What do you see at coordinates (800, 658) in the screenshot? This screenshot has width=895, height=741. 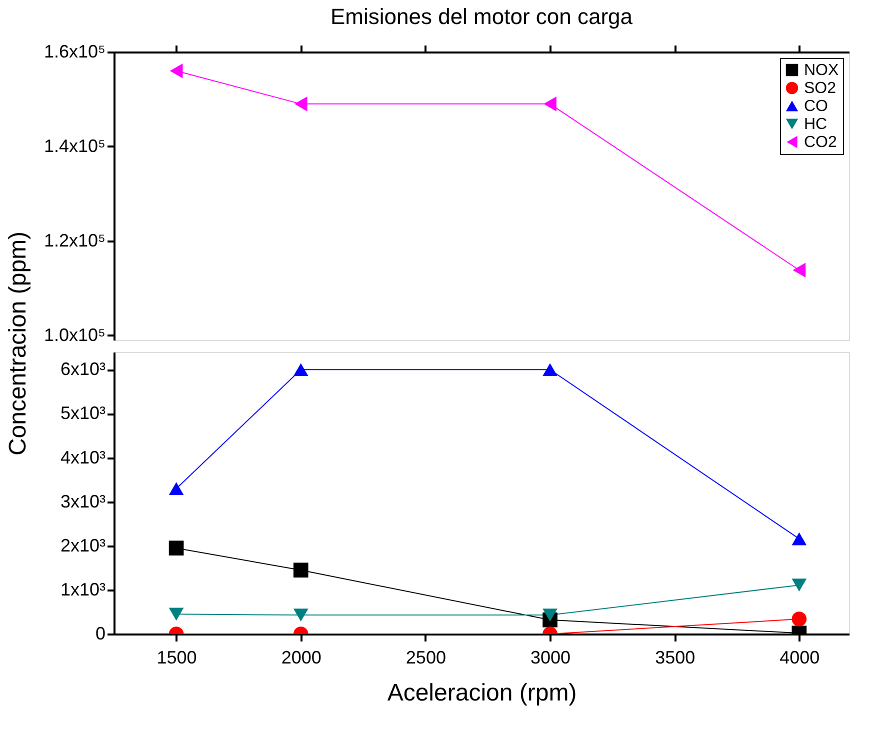 I see `x-tick-label: 4000` at bounding box center [800, 658].